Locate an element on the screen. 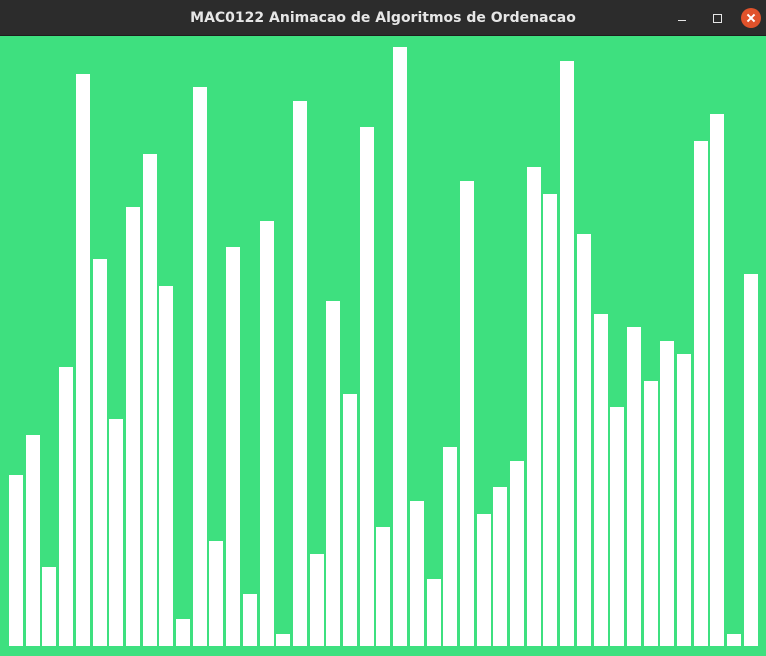  maximize-icon is located at coordinates (717, 18).